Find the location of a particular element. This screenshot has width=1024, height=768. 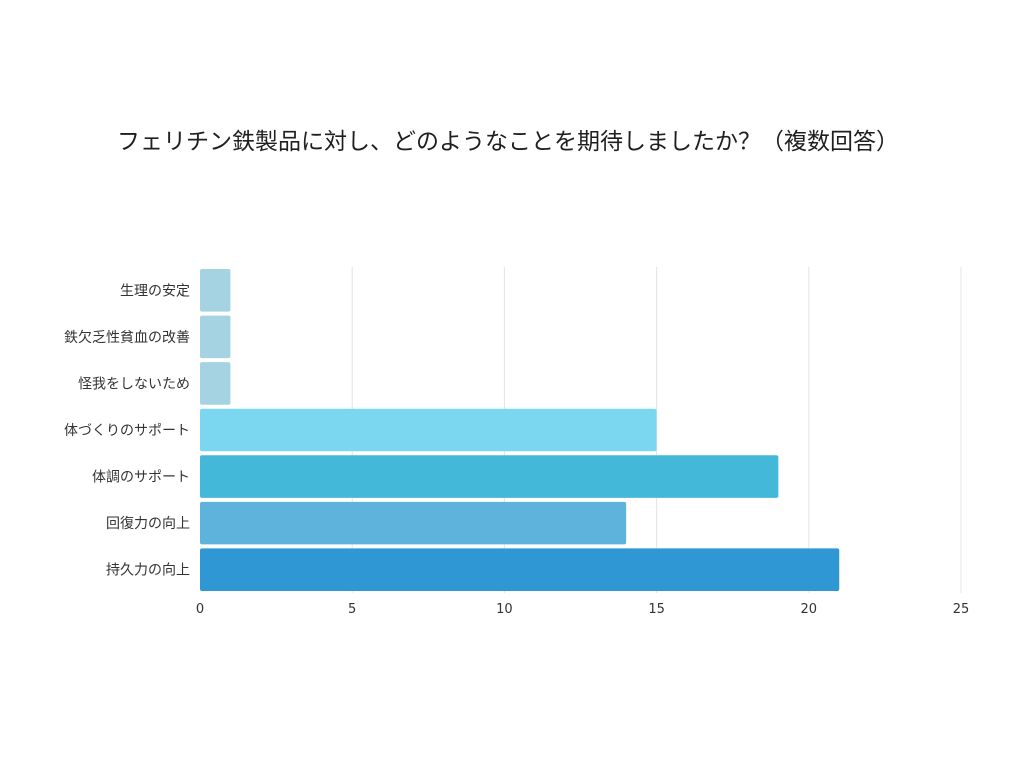

category-label: 体づくりのサポート is located at coordinates (127, 431).